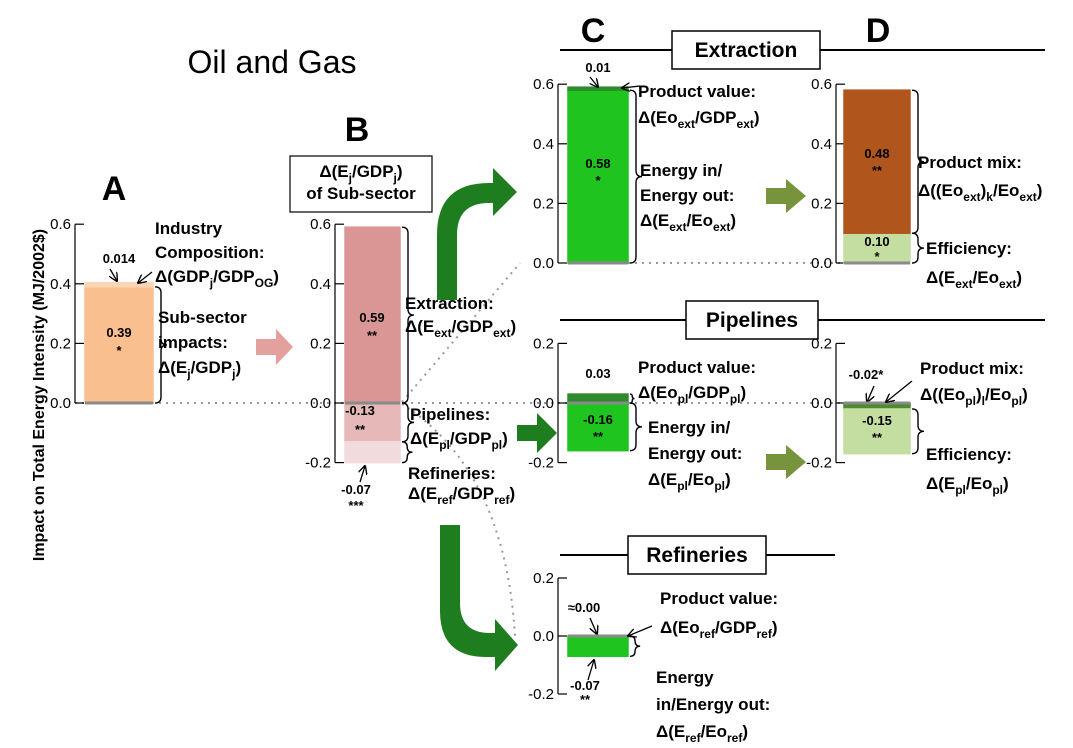 This screenshot has width=1073, height=748. I want to click on annotation-line: Extraction:, so click(449, 303).